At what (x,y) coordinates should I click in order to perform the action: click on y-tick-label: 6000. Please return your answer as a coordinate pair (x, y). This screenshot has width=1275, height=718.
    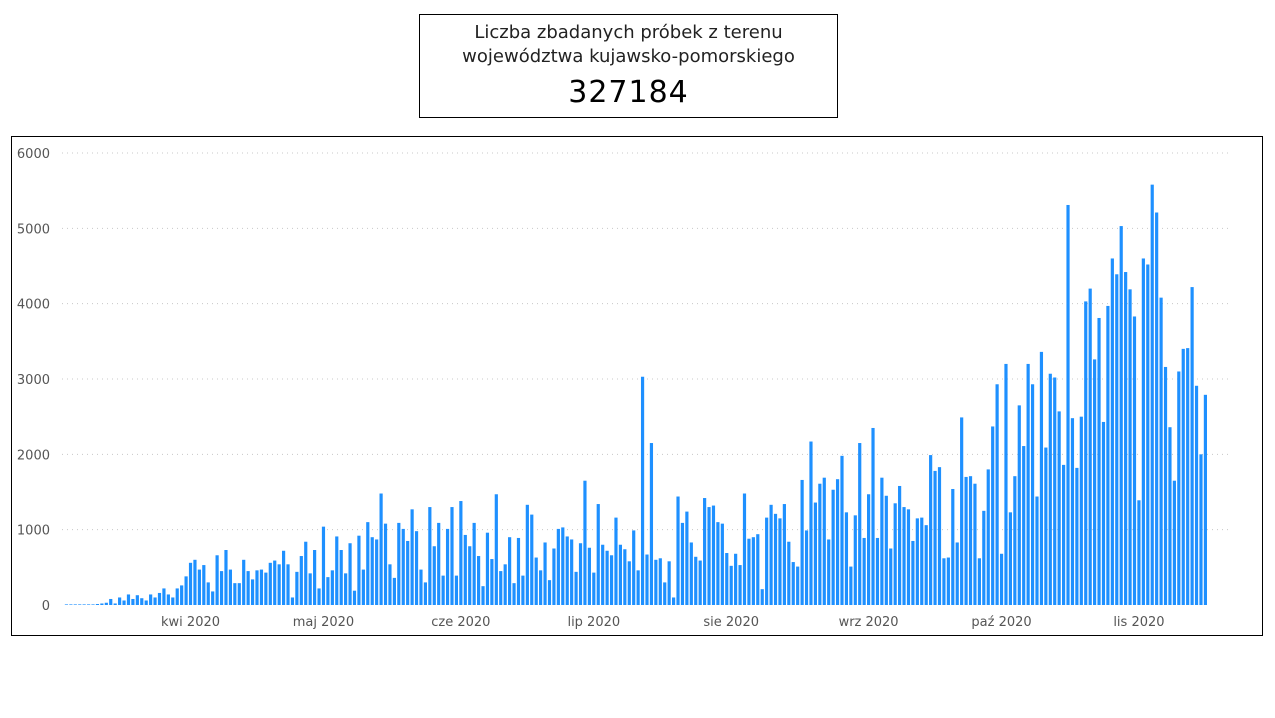
    Looking at the image, I should click on (33, 154).